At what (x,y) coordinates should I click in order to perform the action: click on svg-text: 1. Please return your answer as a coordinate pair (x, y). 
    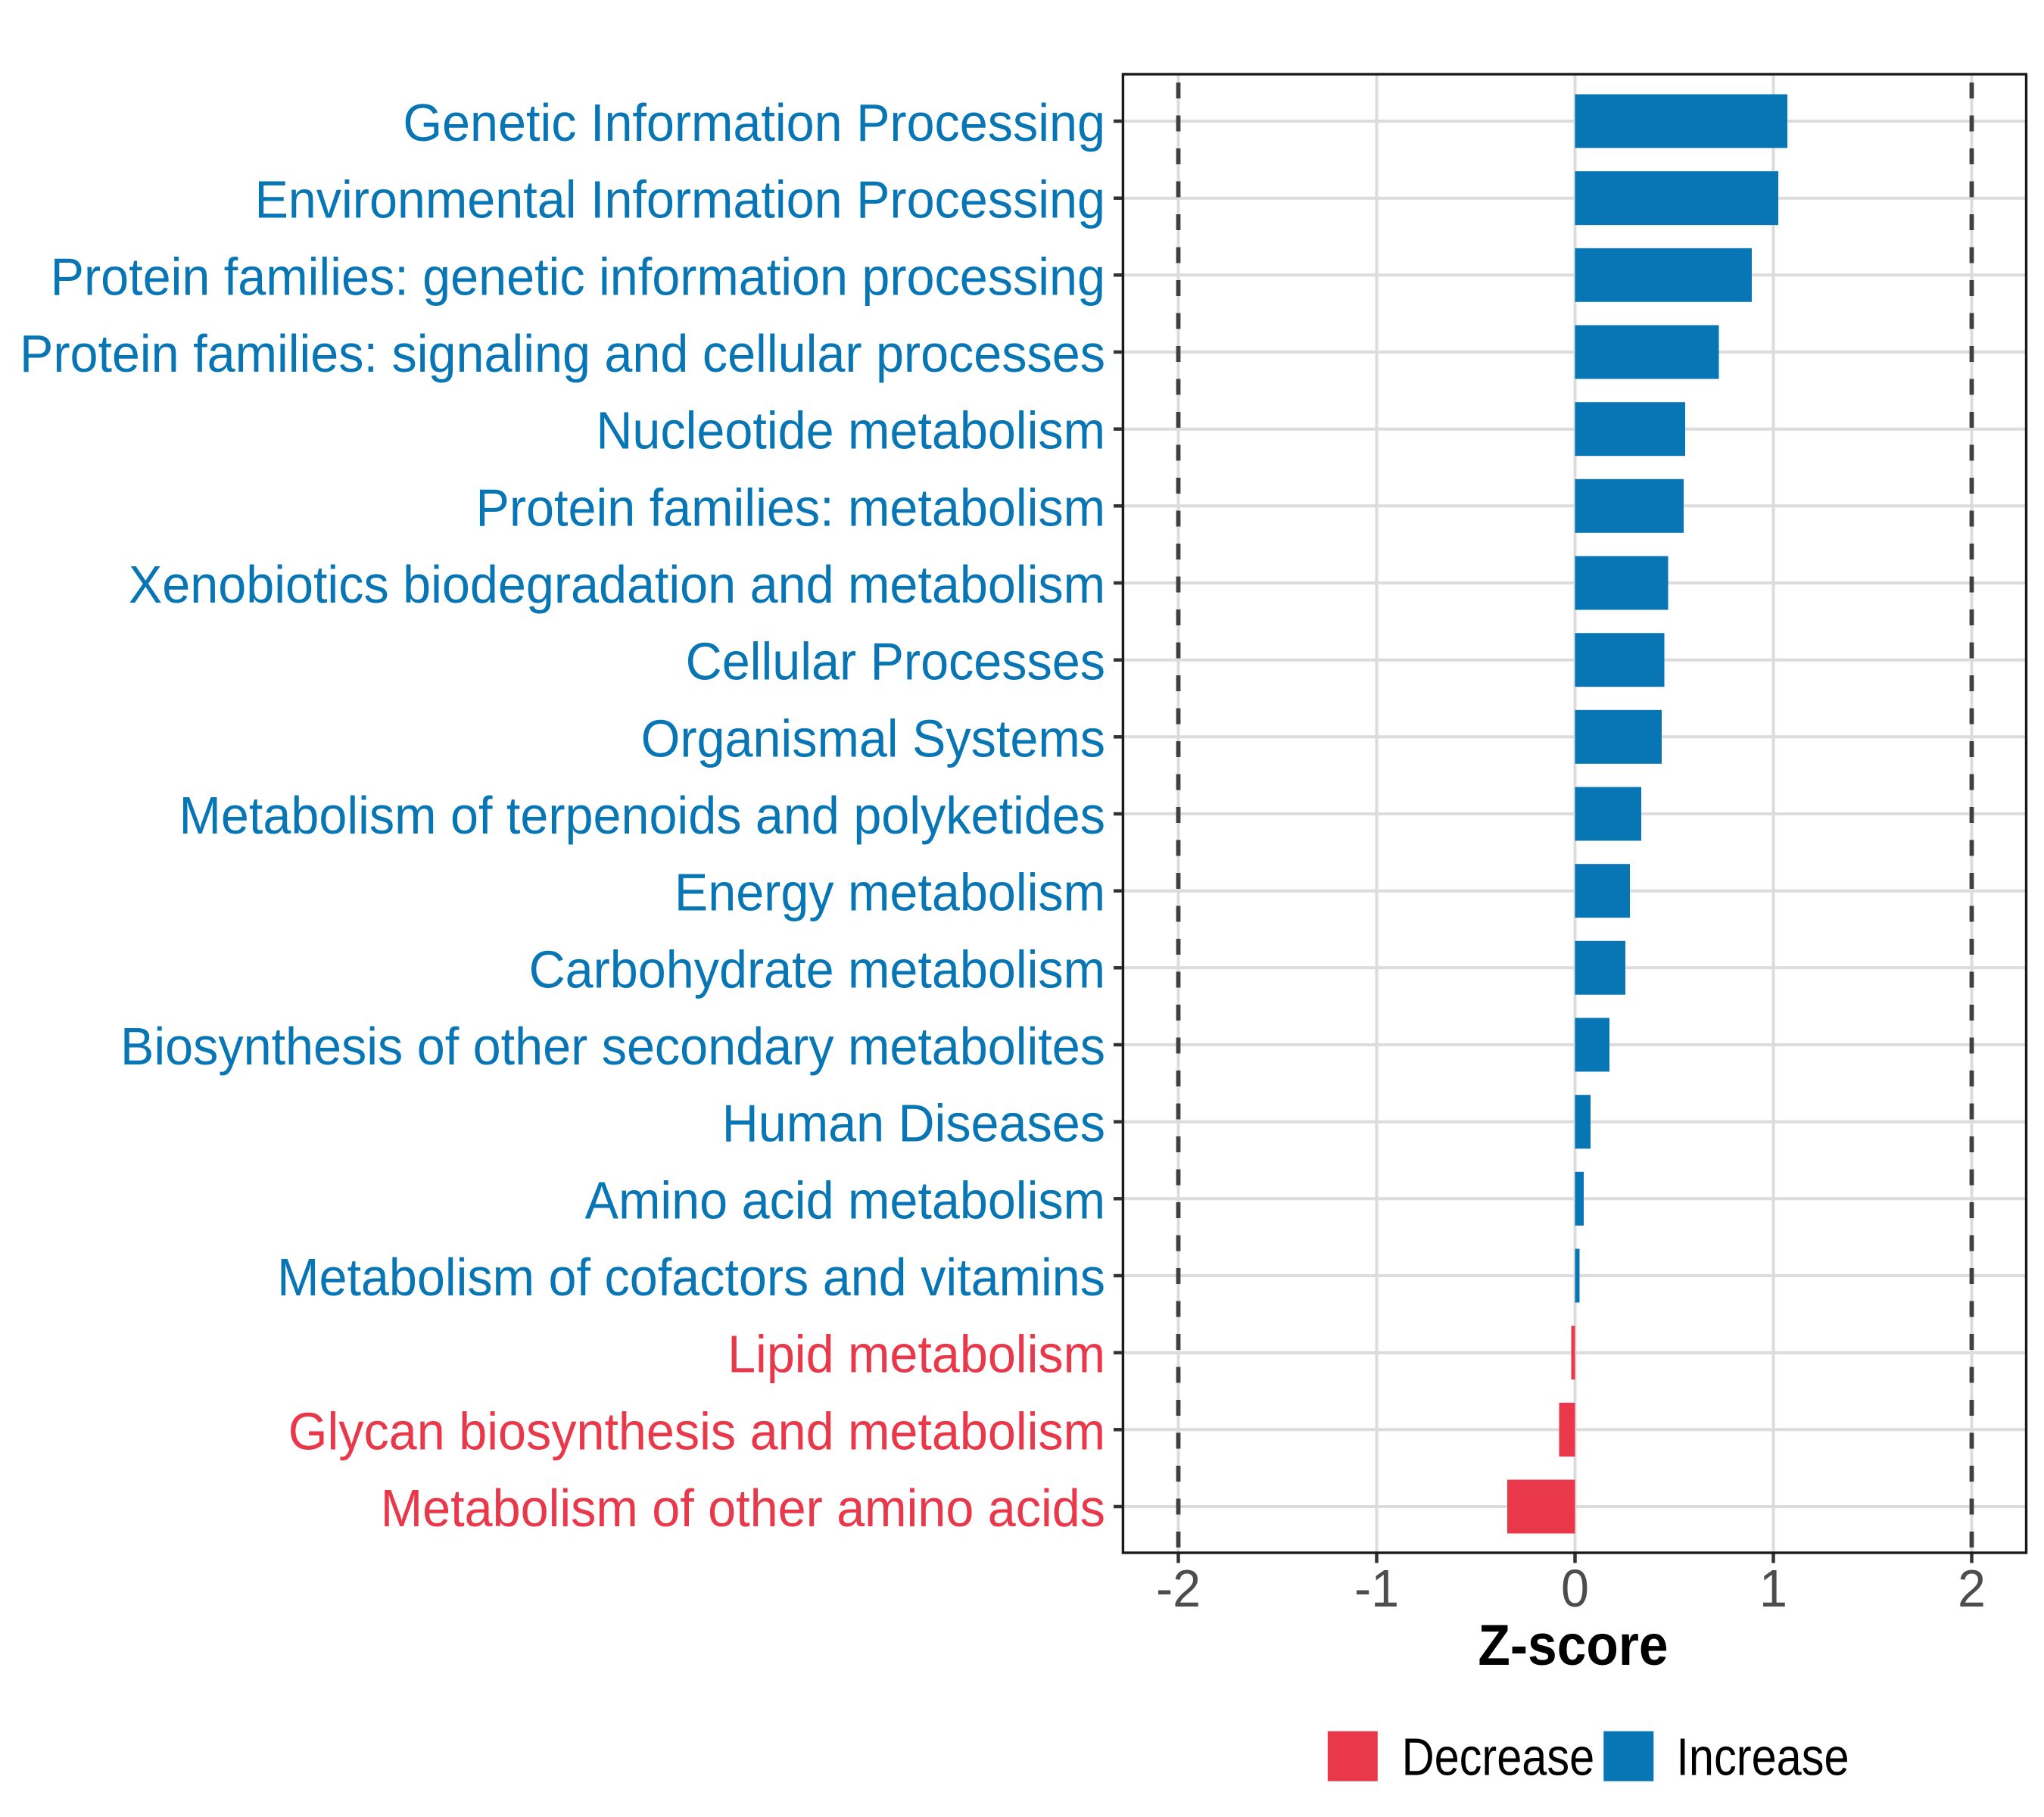
    Looking at the image, I should click on (1773, 1588).